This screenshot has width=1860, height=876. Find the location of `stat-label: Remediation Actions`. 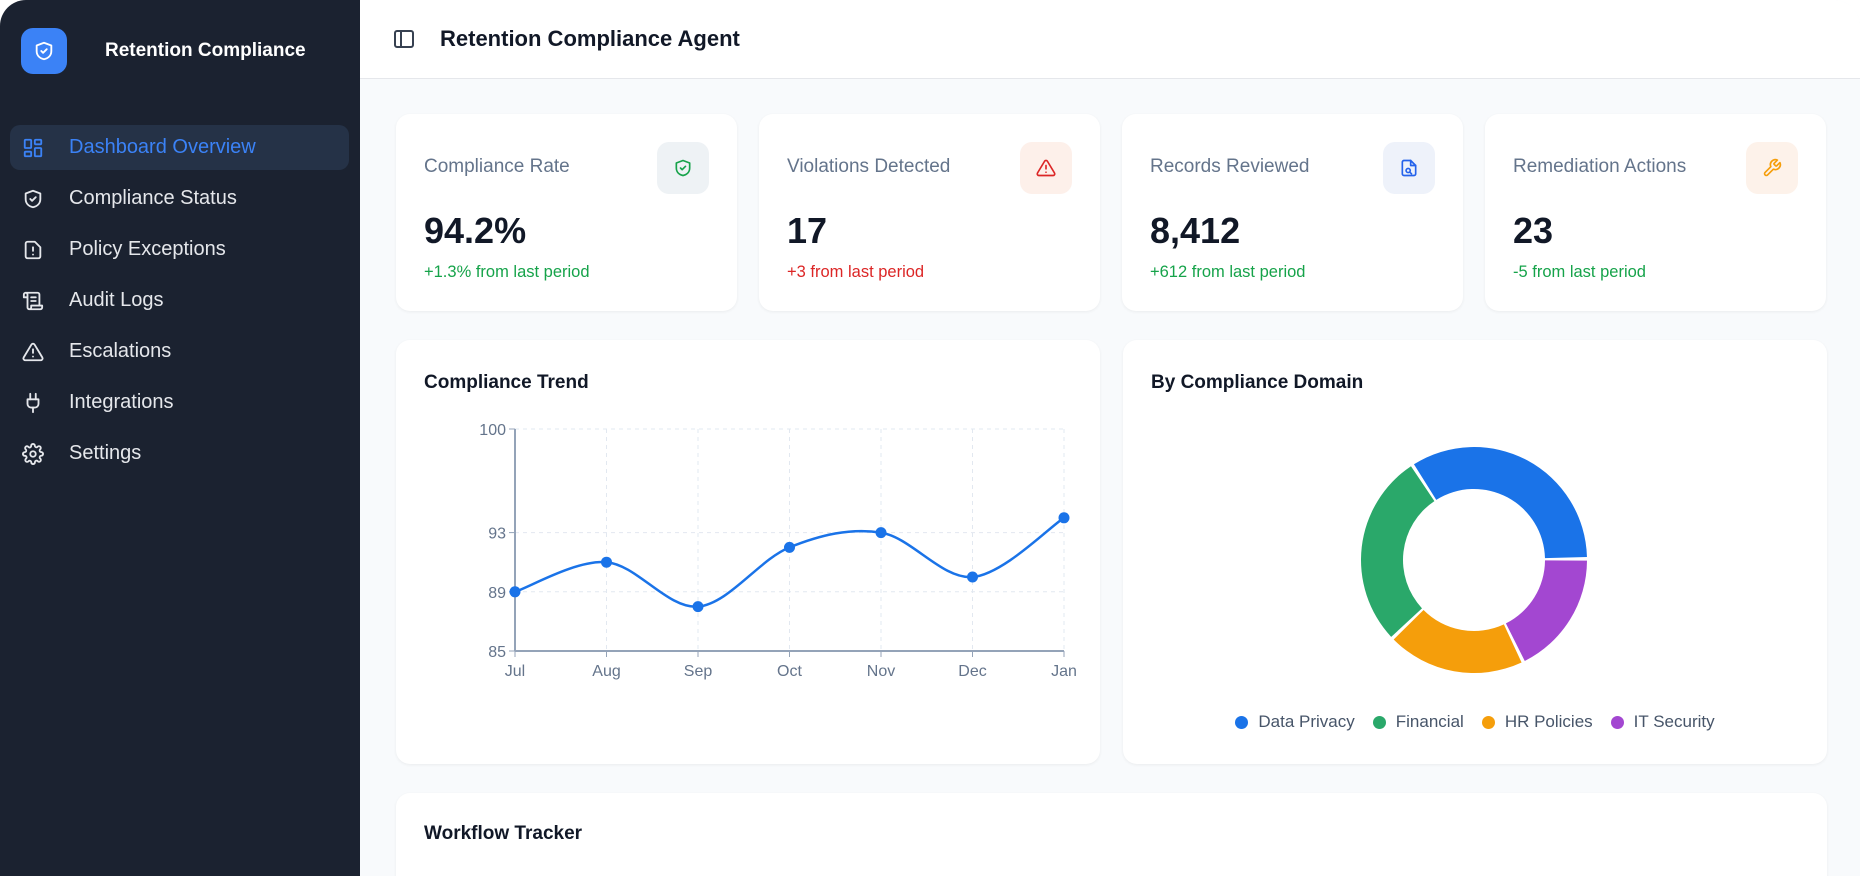

stat-label: Remediation Actions is located at coordinates (1600, 166).